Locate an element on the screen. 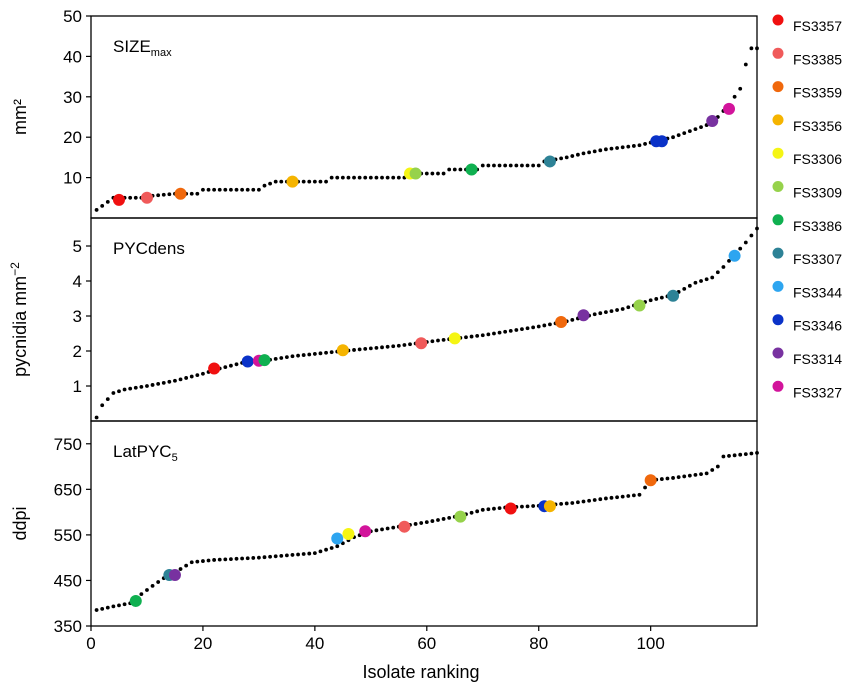 This screenshot has width=850, height=685. highlighted-isolates is located at coordinates (474, 312).